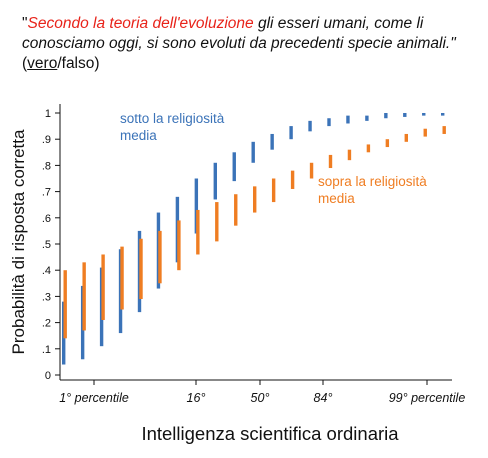  What do you see at coordinates (94, 398) in the screenshot?
I see `x-tick-label: 1° percentile` at bounding box center [94, 398].